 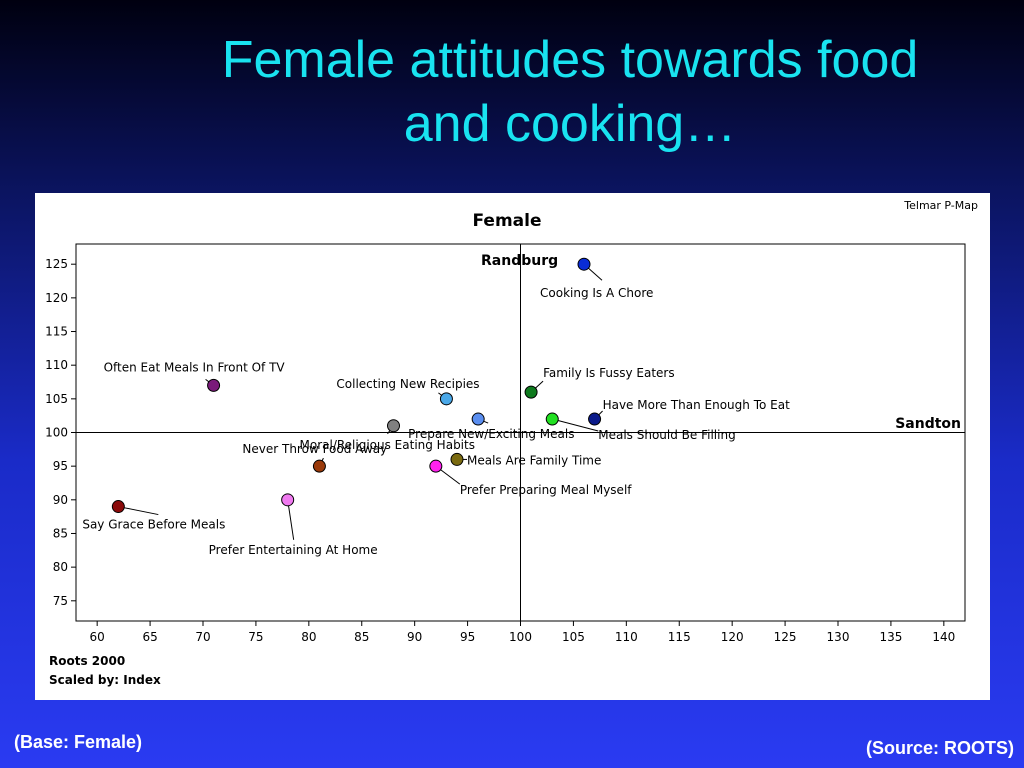 What do you see at coordinates (414, 637) in the screenshot?
I see `x-tick-label: 90` at bounding box center [414, 637].